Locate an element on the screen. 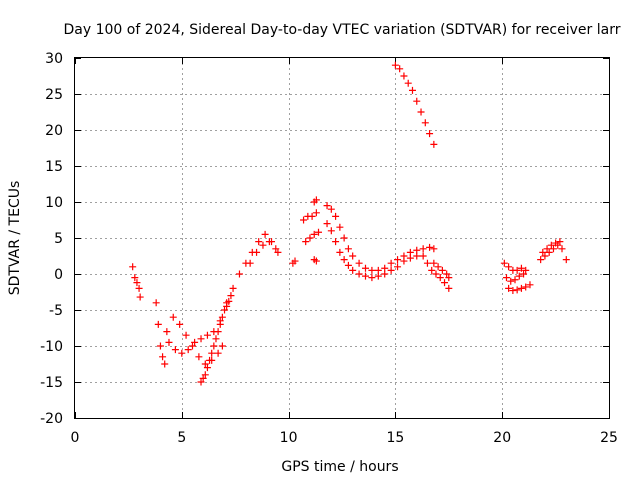 Image resolution: width=640 pixels, height=480 pixels. y-tick-label: 10 is located at coordinates (54, 203).